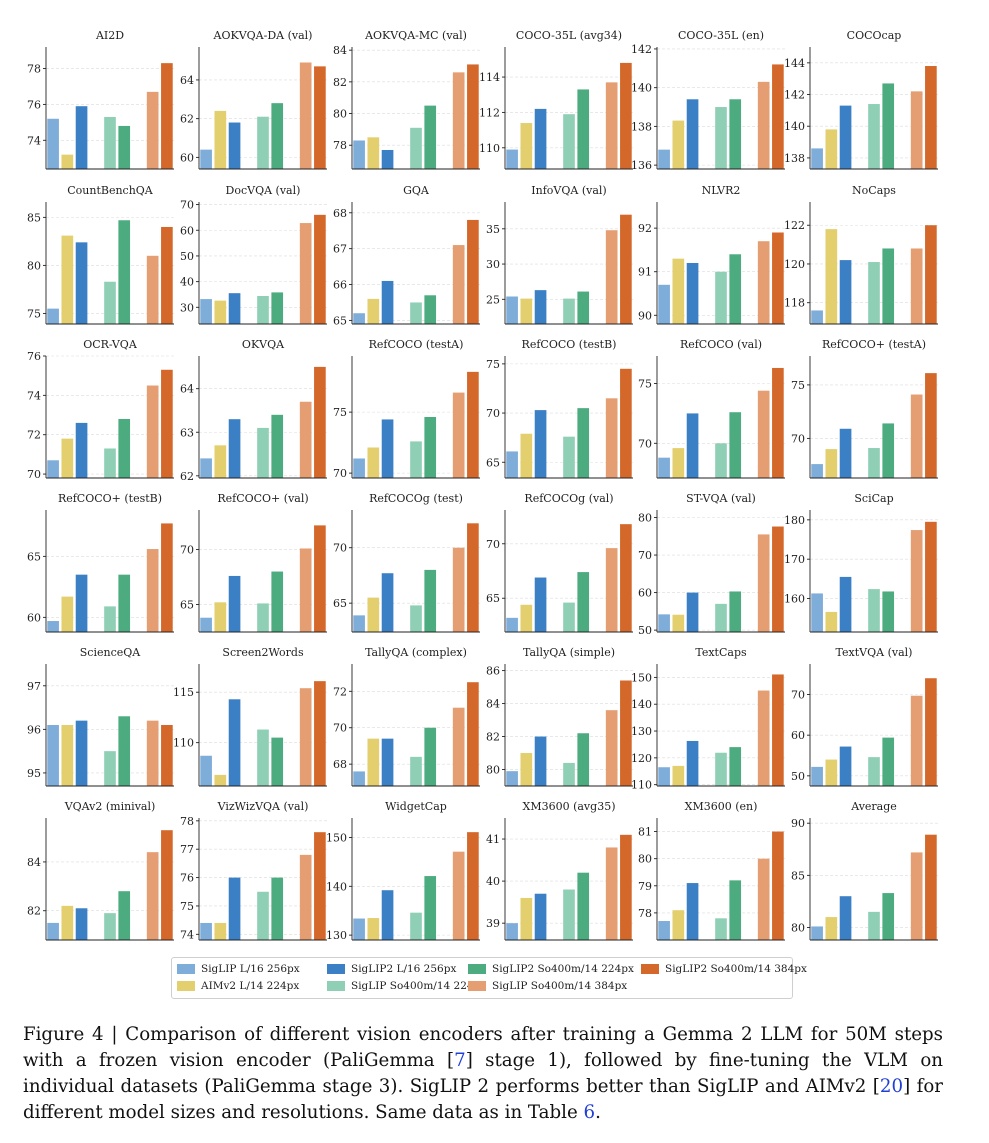 The image size is (989, 1143). Describe the element at coordinates (551, 969) in the screenshot. I see `legend-item: SigLIP2 So400m/14 224px` at that location.